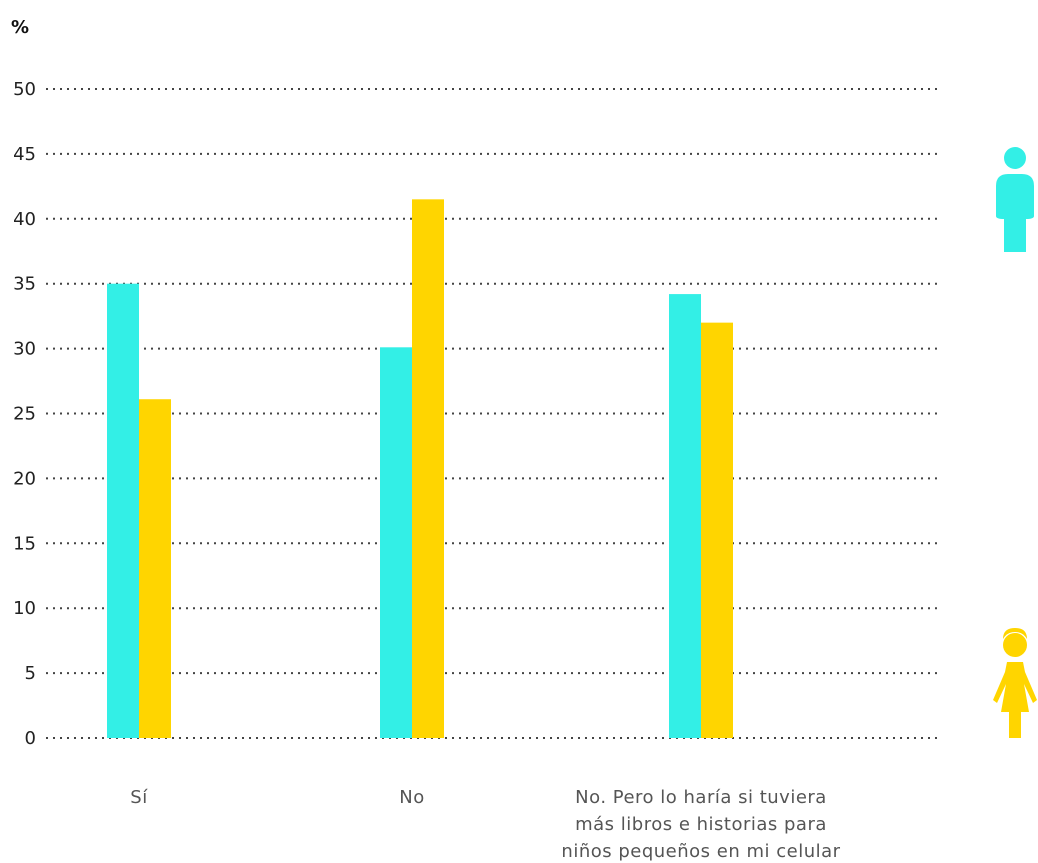 The height and width of the screenshot is (863, 1038). I want to click on category-label-line: Sí, so click(139, 797).